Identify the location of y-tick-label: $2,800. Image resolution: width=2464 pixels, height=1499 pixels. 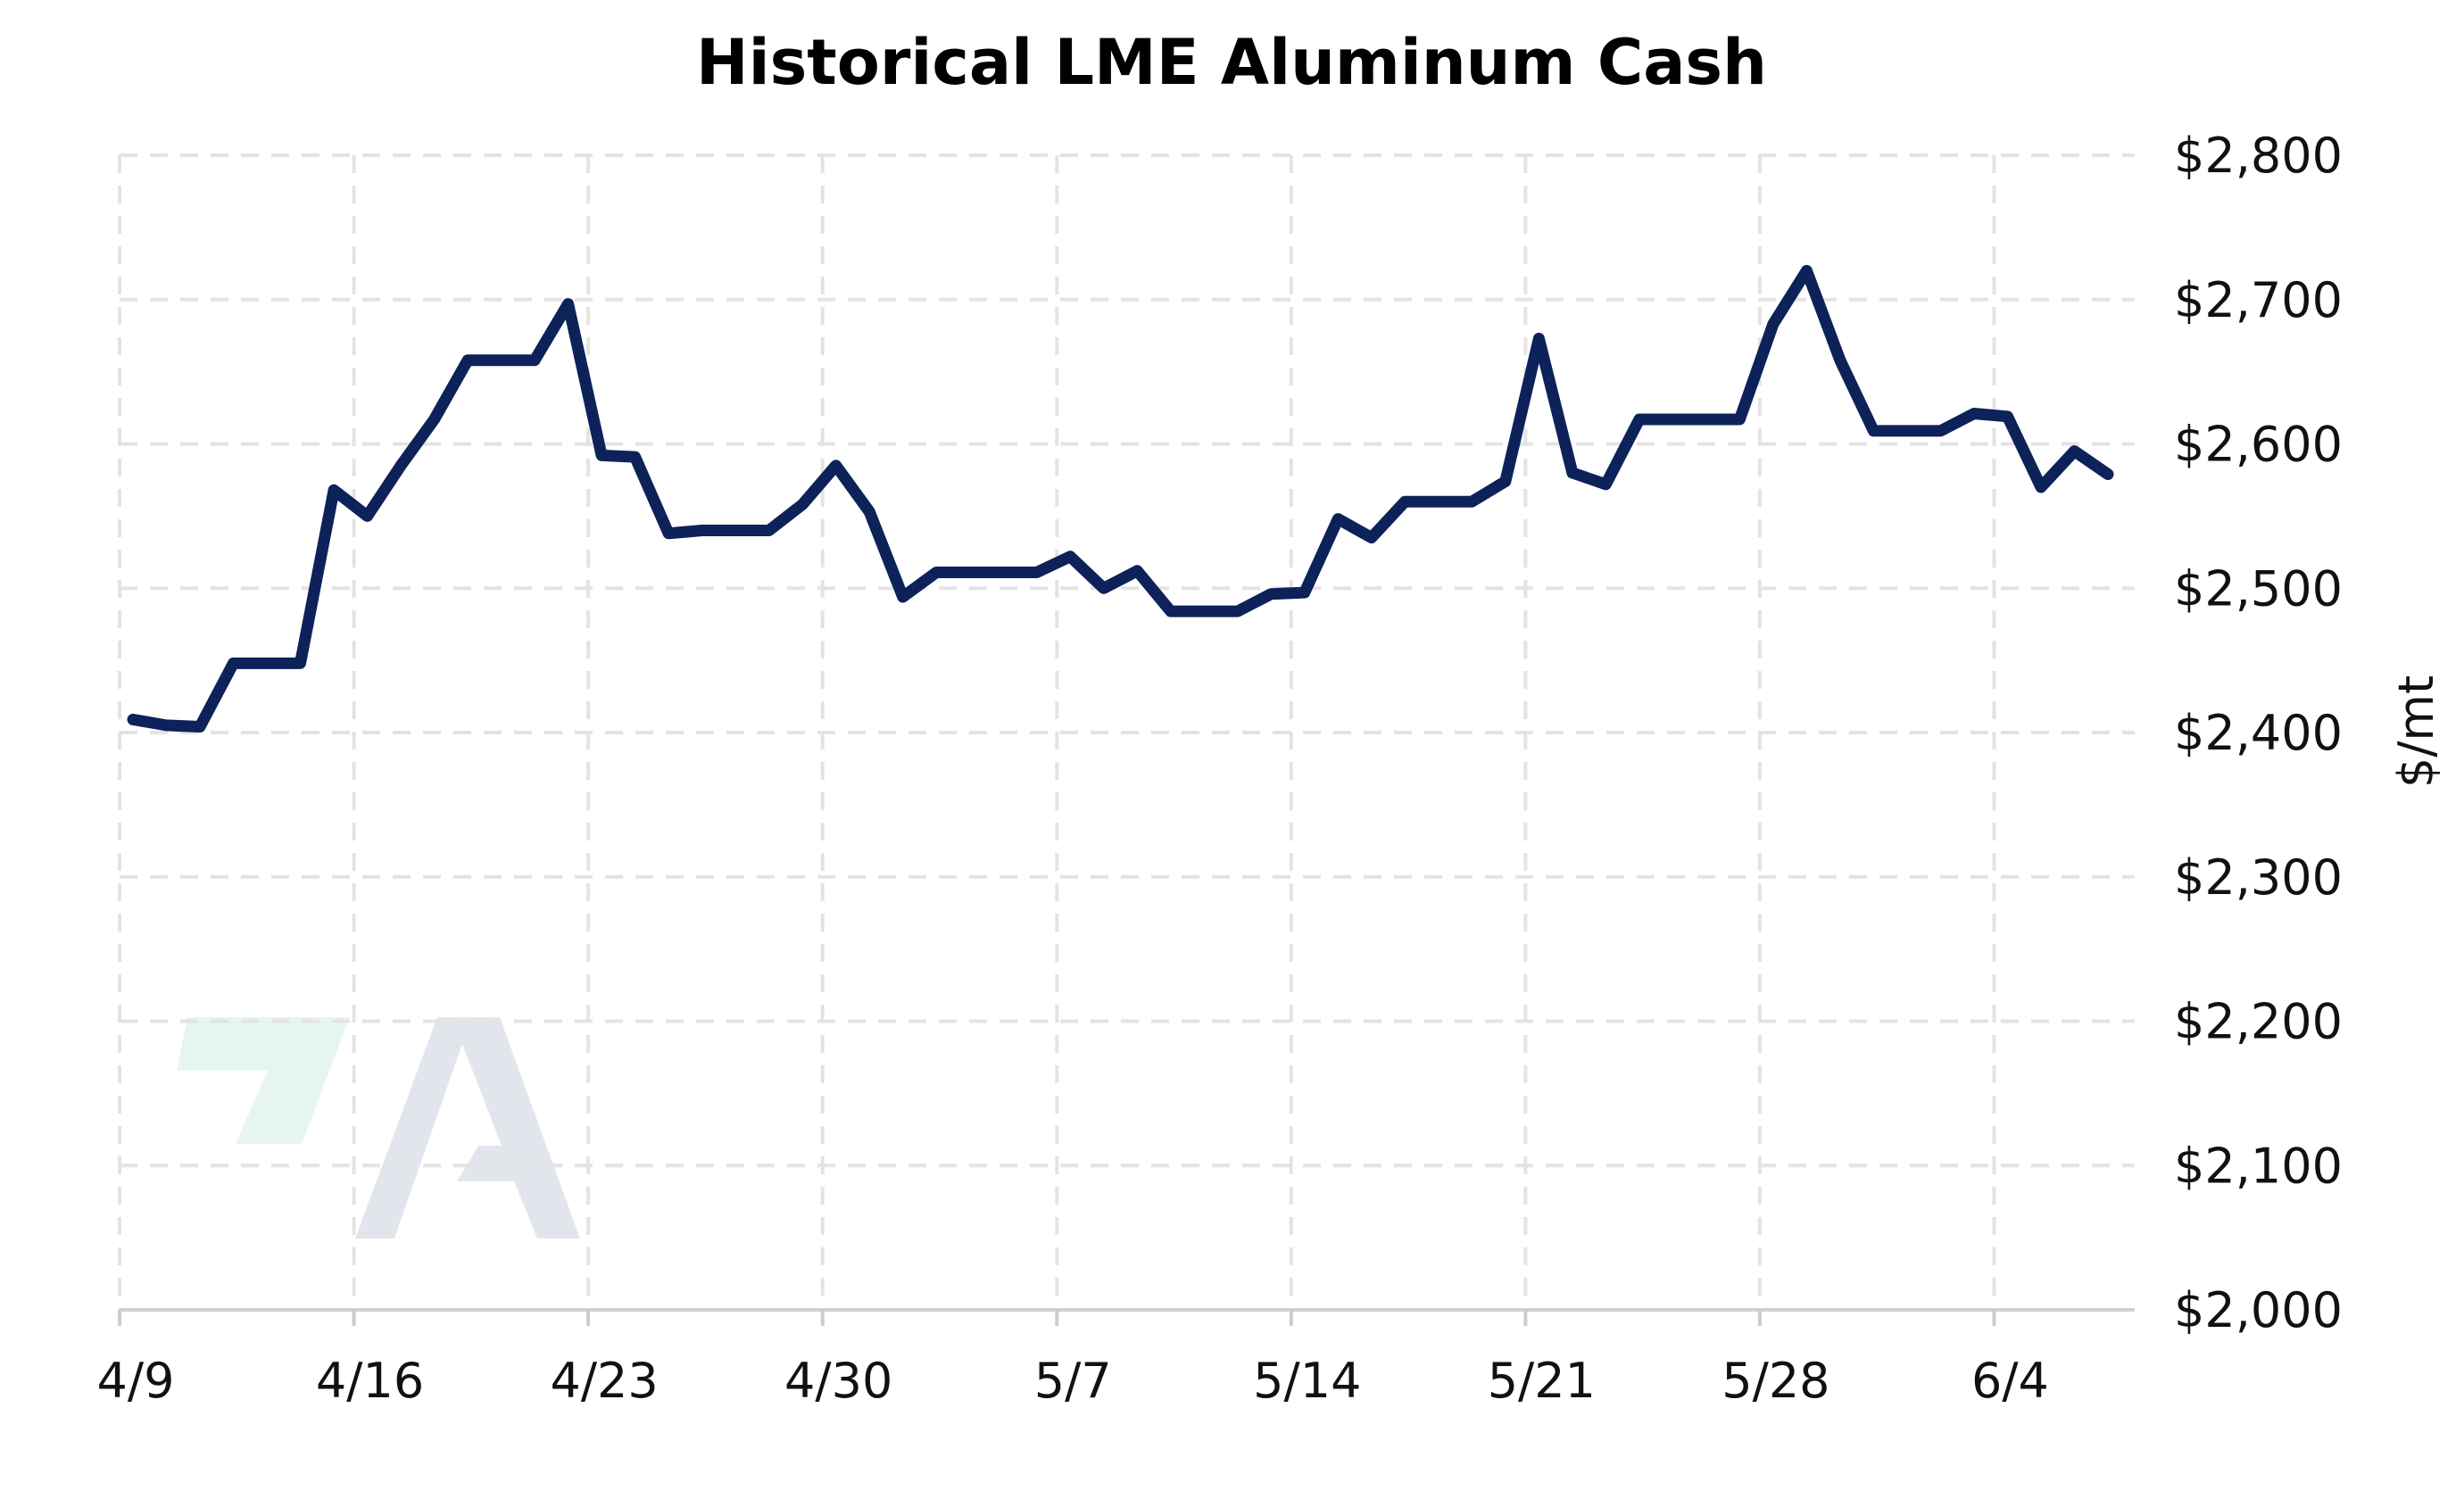
(2258, 156).